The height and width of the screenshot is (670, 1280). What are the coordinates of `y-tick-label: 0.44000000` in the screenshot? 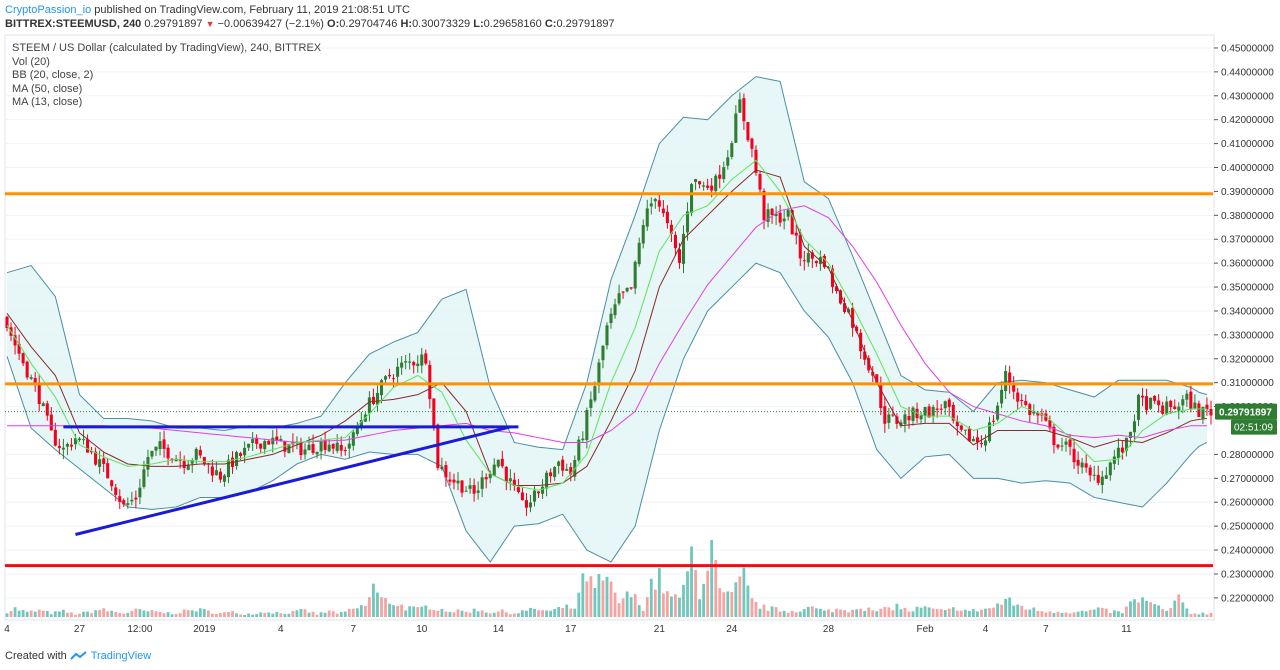 It's located at (1247, 72).